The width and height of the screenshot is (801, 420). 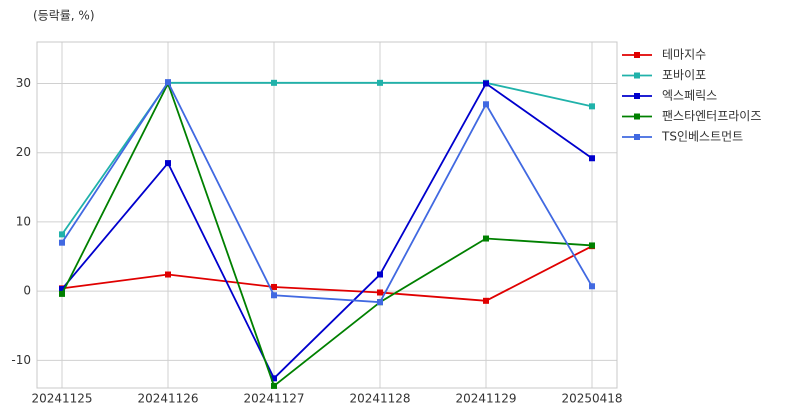 What do you see at coordinates (327, 273) in the screenshot?
I see `series-line` at bounding box center [327, 273].